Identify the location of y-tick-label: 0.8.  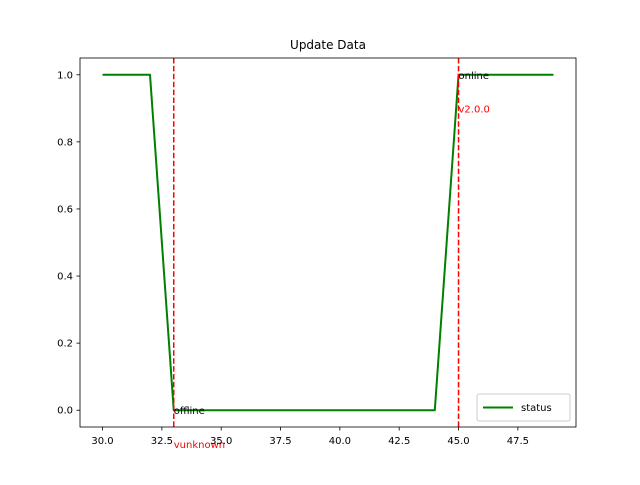
(65, 142).